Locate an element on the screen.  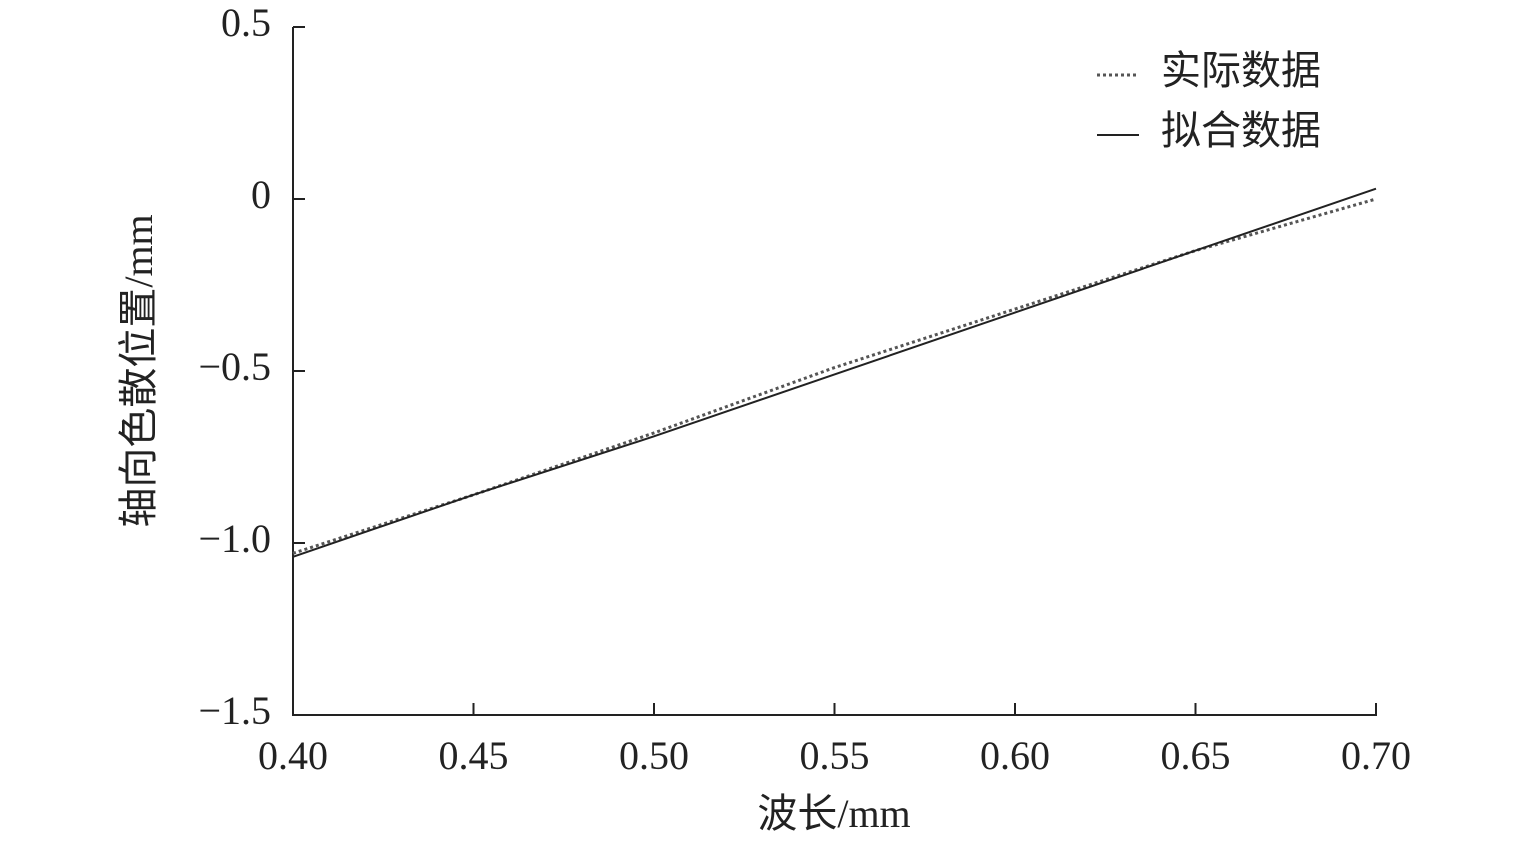
x-tick-label: 0.70 is located at coordinates (1376, 755).